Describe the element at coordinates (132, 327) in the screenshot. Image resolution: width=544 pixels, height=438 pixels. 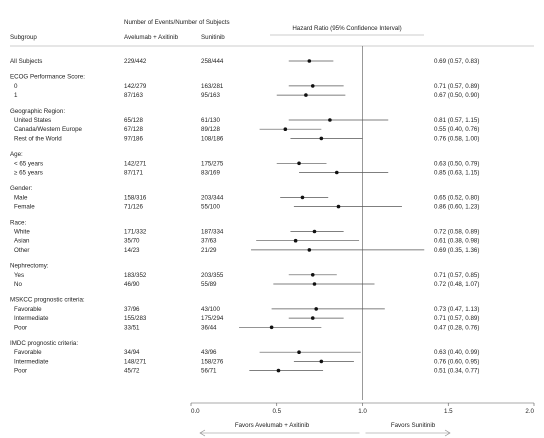
I see `arm1-count: 33/51` at that location.